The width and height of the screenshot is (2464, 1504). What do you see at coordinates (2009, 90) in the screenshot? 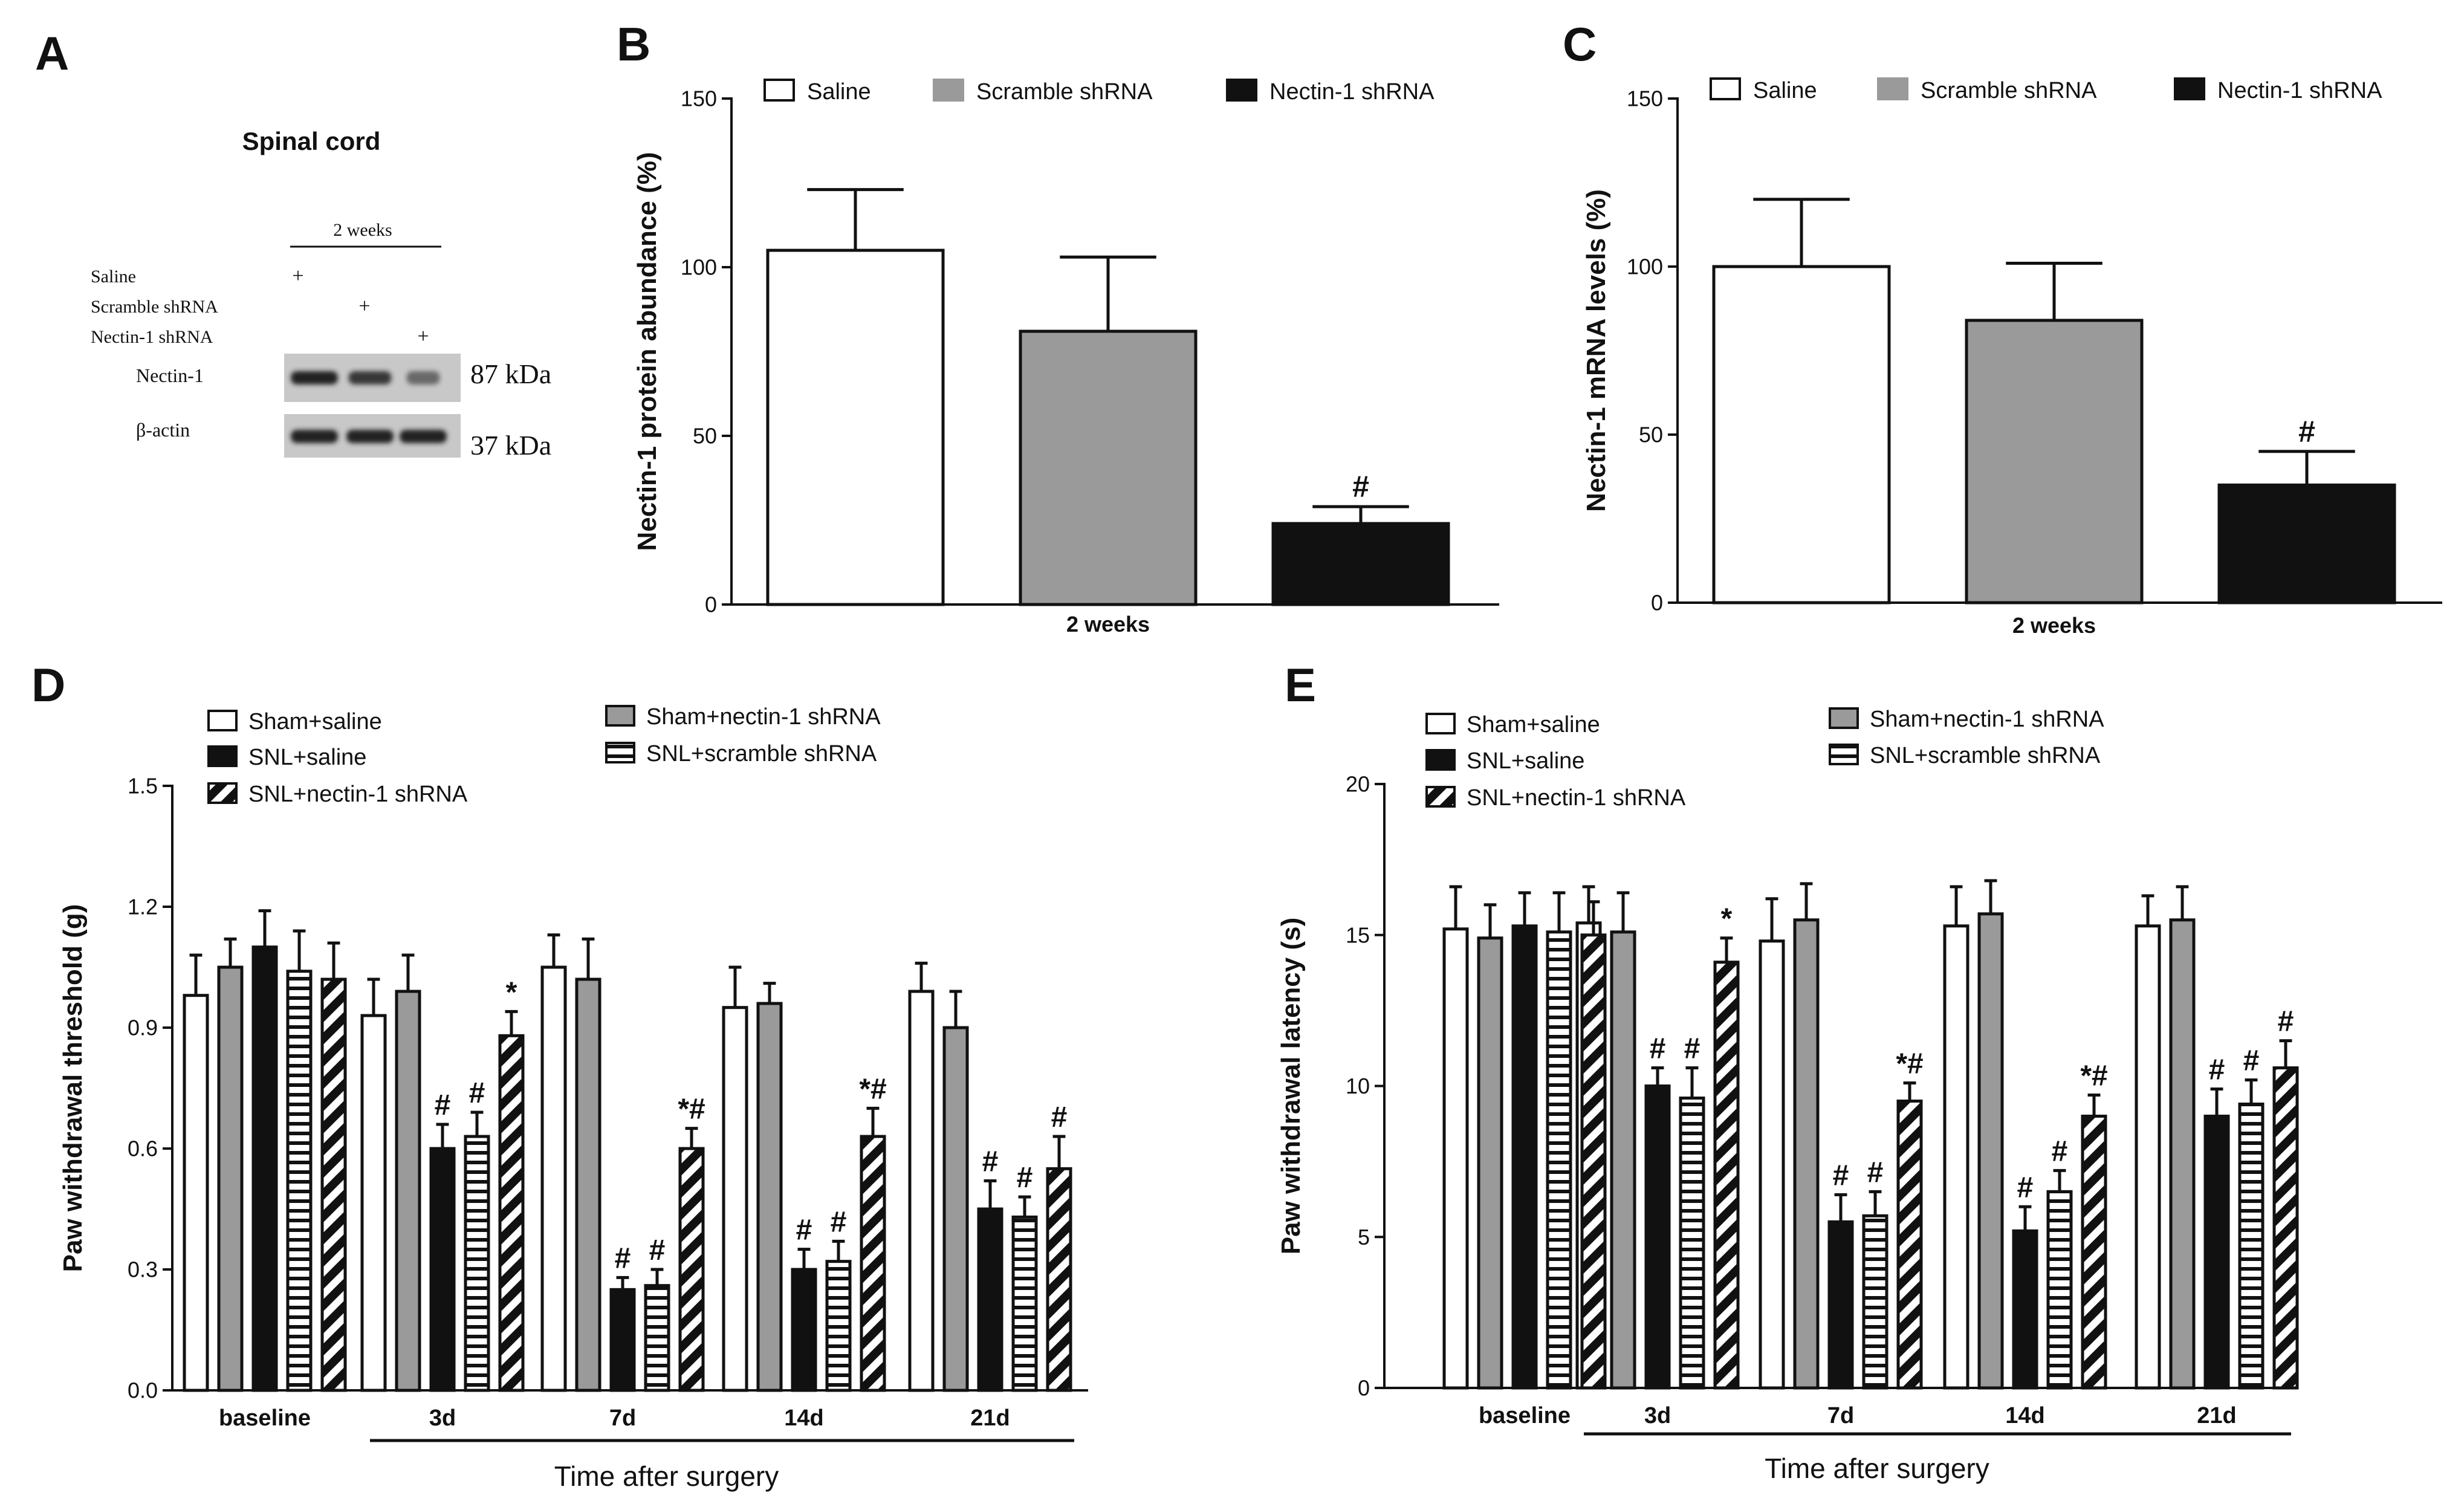
I see `legend-label: Scramble shRNA` at bounding box center [2009, 90].